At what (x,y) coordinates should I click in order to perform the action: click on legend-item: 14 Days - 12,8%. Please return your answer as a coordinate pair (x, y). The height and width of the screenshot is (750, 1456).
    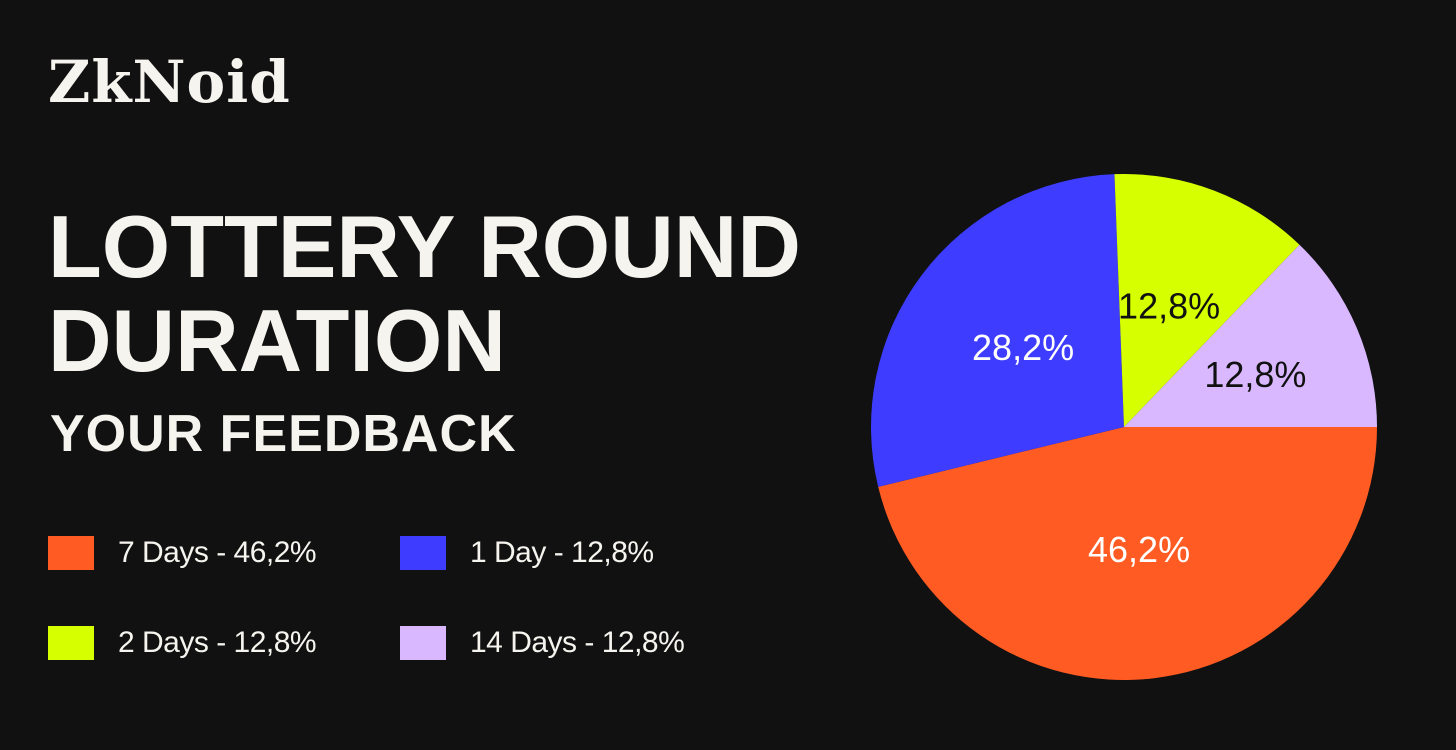
    Looking at the image, I should click on (542, 643).